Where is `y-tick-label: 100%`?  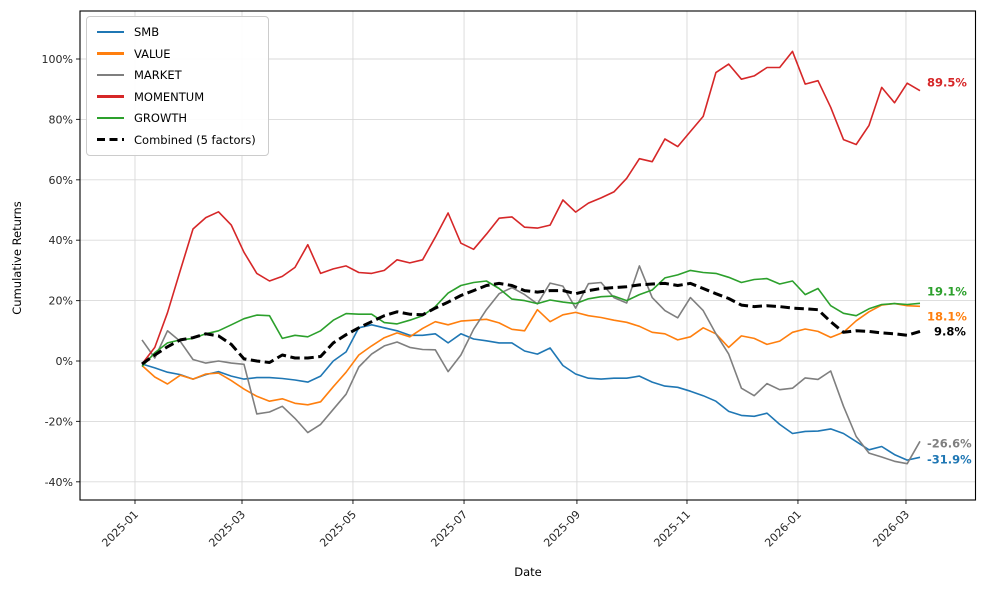
y-tick-label: 100% is located at coordinates (57, 59).